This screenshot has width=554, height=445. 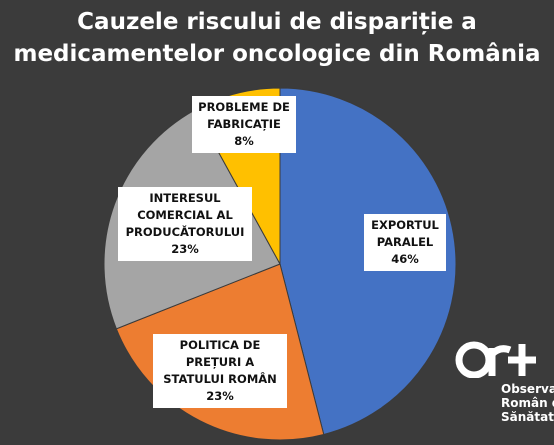 What do you see at coordinates (220, 362) in the screenshot?
I see `slice-label-politica-preturi-line-2: PREȚURI A` at bounding box center [220, 362].